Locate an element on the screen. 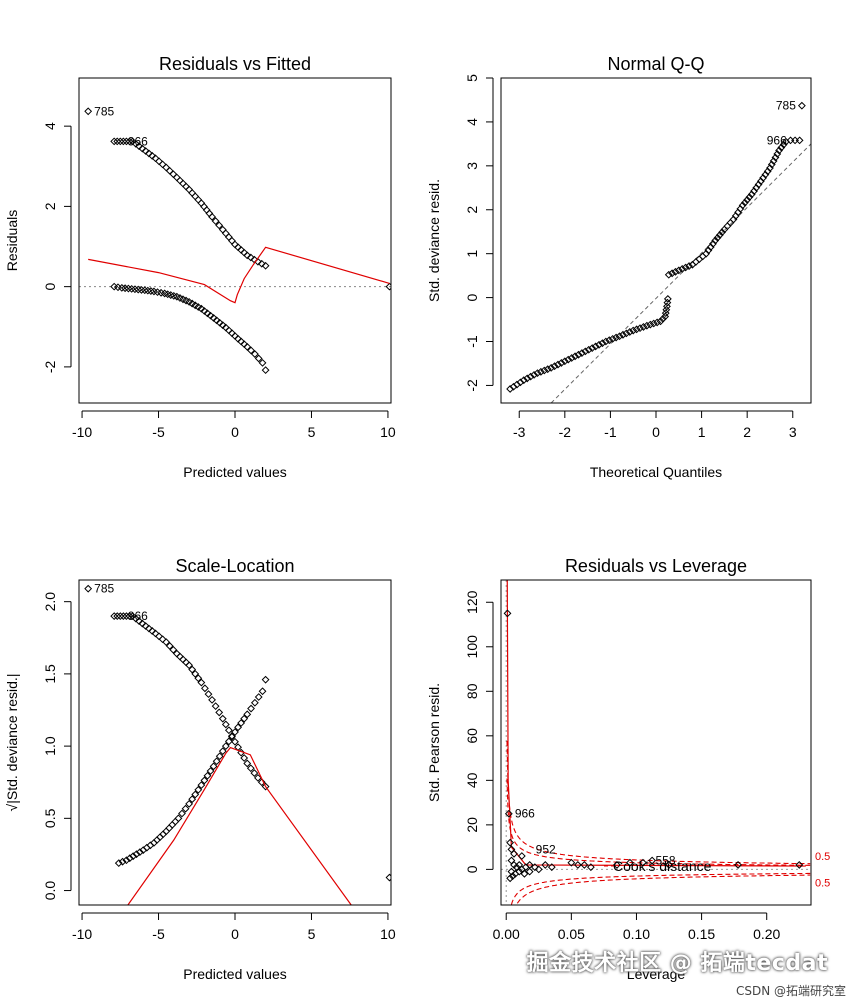 The image size is (852, 1003). cooks-contour-label: 0.5 is located at coordinates (822, 884).